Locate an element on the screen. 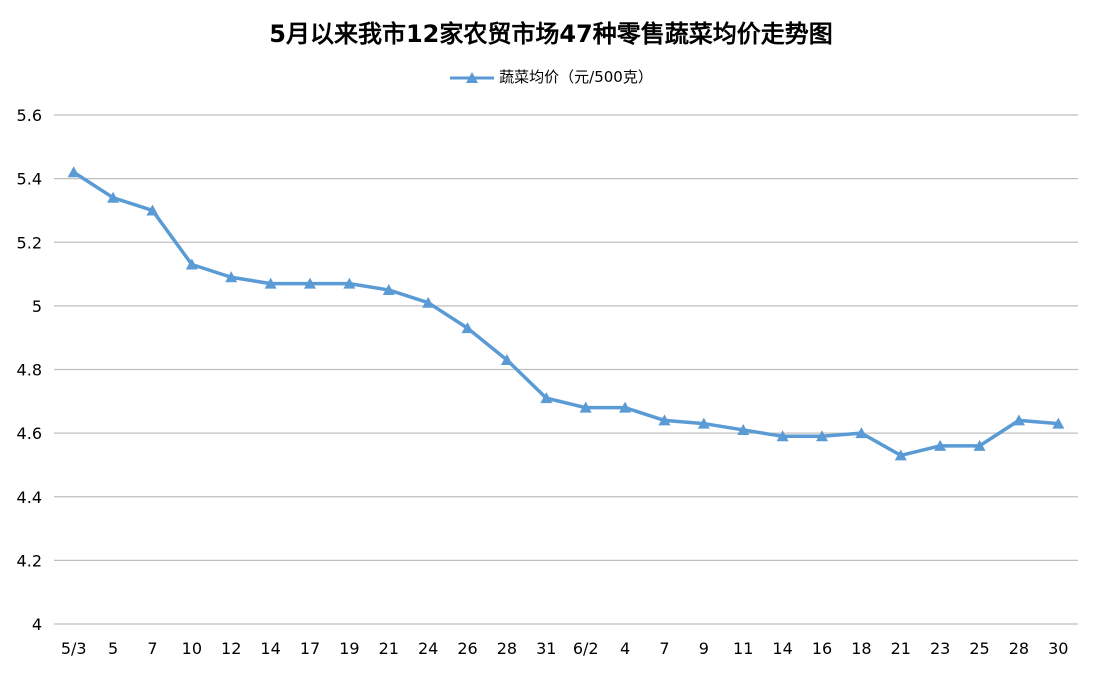 This screenshot has height=675, width=1102. y-tick-label: 4.6 is located at coordinates (29, 433).